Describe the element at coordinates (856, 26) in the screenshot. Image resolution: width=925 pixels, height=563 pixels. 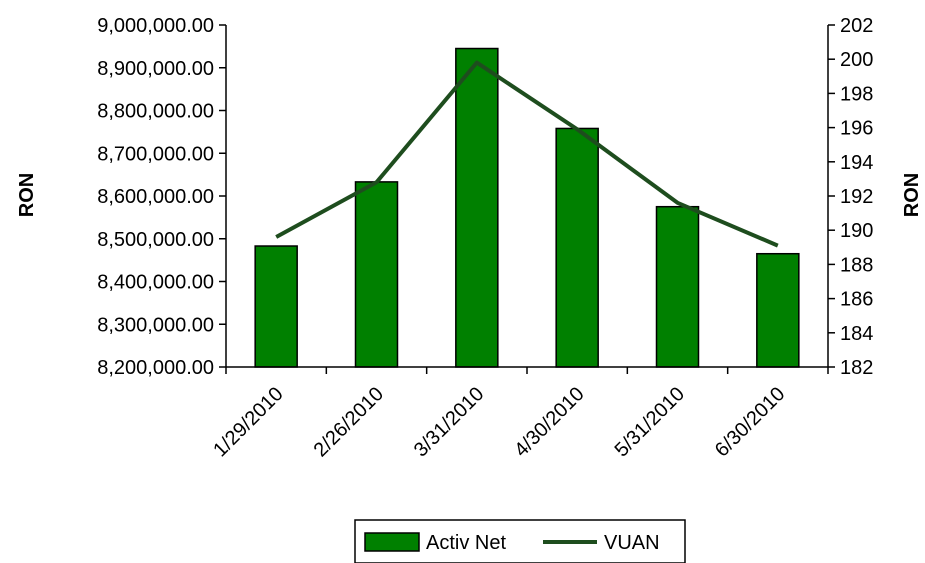
I see `y-right-tick-label: 202` at that location.